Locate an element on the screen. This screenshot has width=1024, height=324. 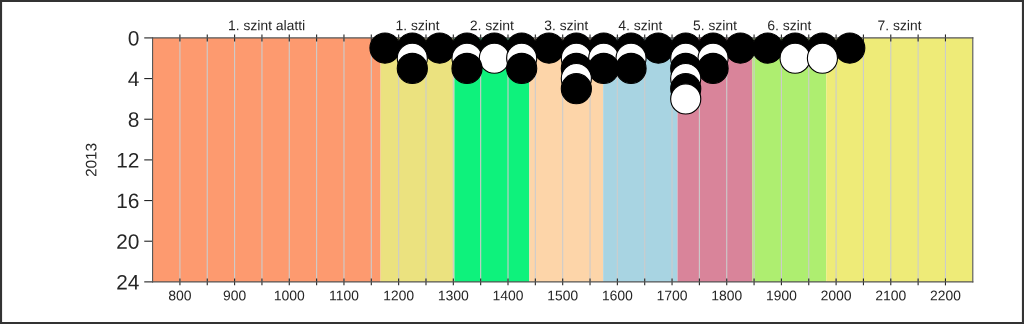
x-tick-label: 1800 is located at coordinates (727, 295).